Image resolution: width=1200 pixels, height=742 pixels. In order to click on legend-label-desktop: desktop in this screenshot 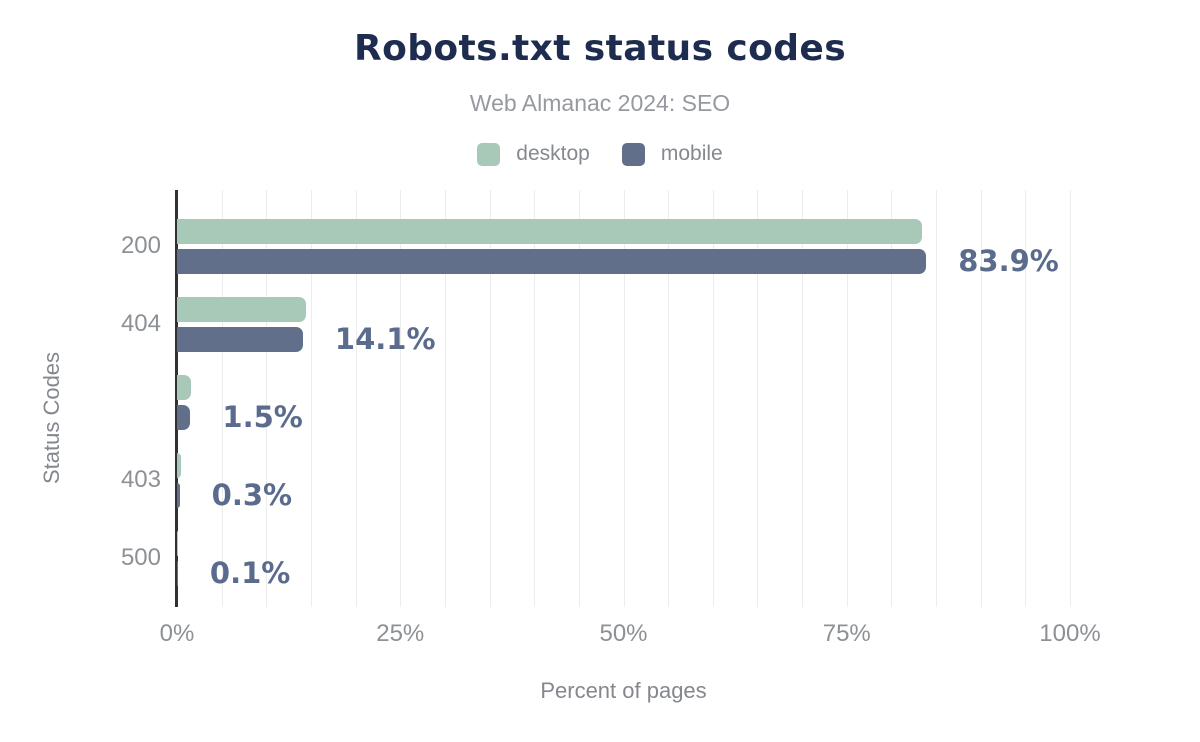, I will do `click(553, 153)`.